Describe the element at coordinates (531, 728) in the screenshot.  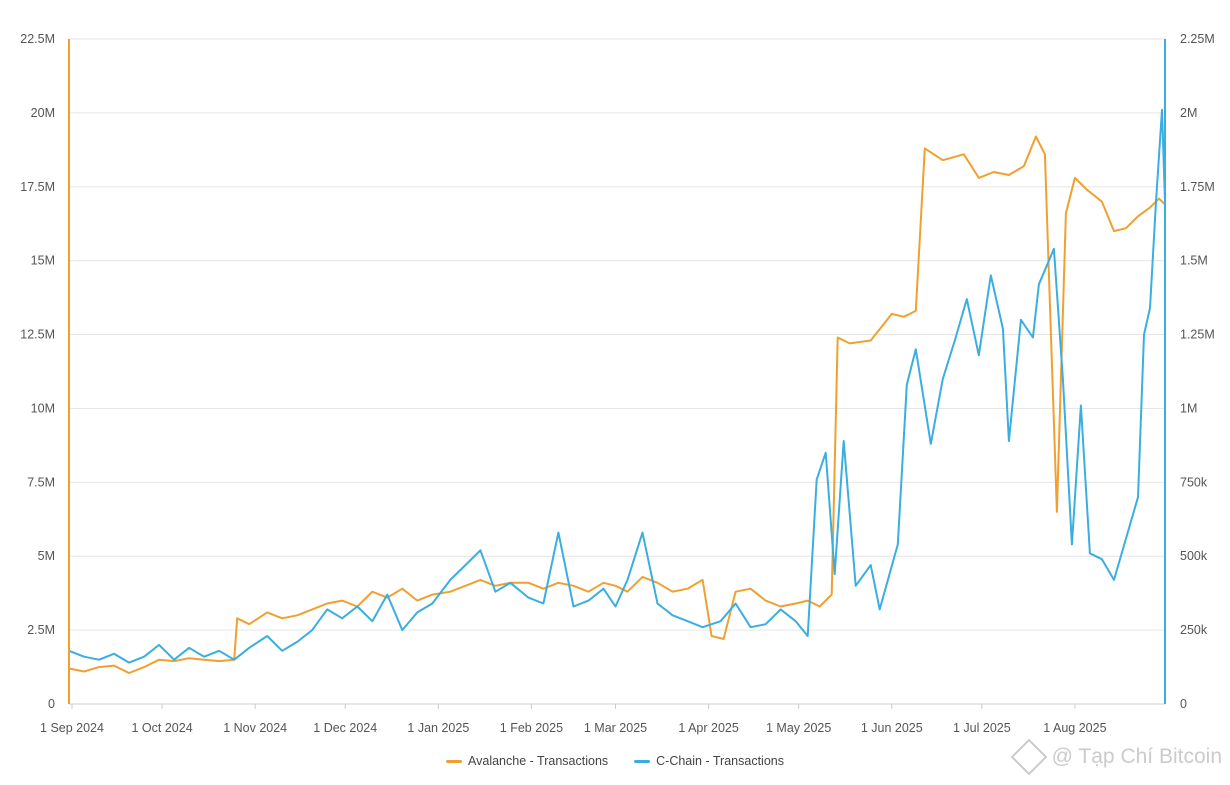
I see `x-tick-label: 1 Feb 2025` at that location.